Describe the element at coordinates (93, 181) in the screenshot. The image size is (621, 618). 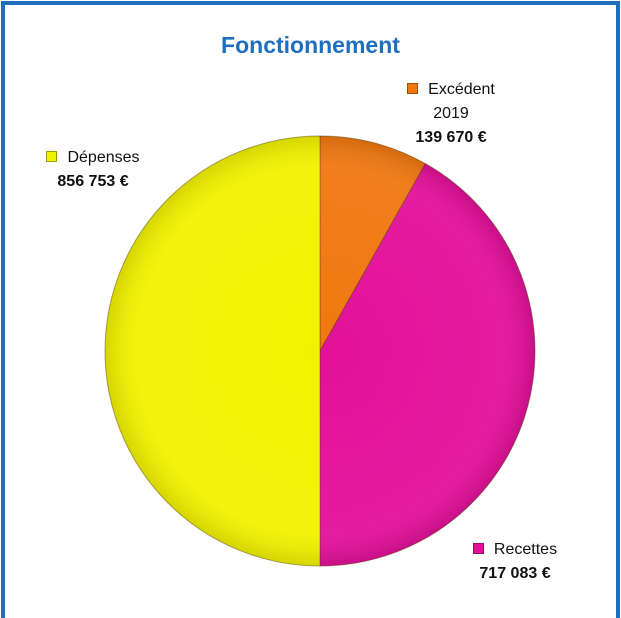
I see `data-label: 856 753 €` at that location.